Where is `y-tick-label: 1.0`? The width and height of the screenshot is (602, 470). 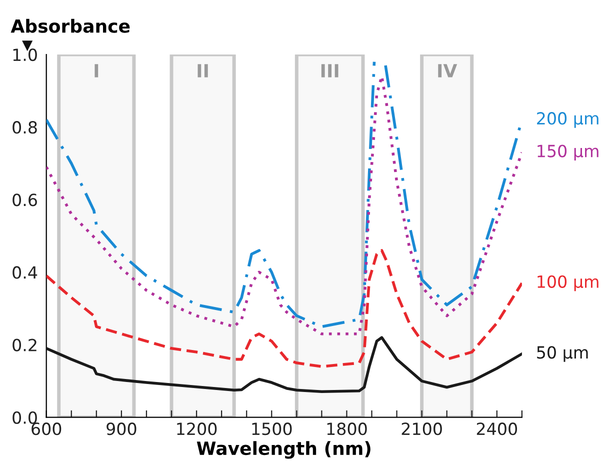
y-tick-label: 1.0 is located at coordinates (25, 55).